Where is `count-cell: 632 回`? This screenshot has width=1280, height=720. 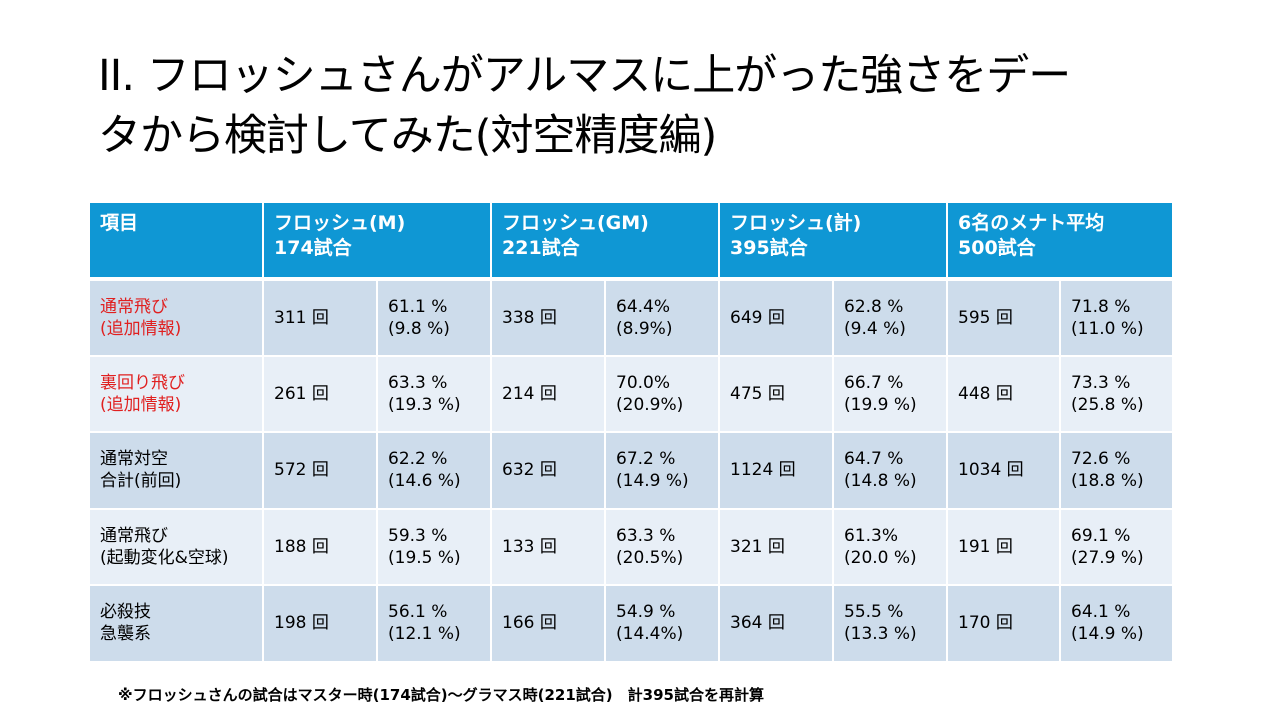 count-cell: 632 回 is located at coordinates (548, 470).